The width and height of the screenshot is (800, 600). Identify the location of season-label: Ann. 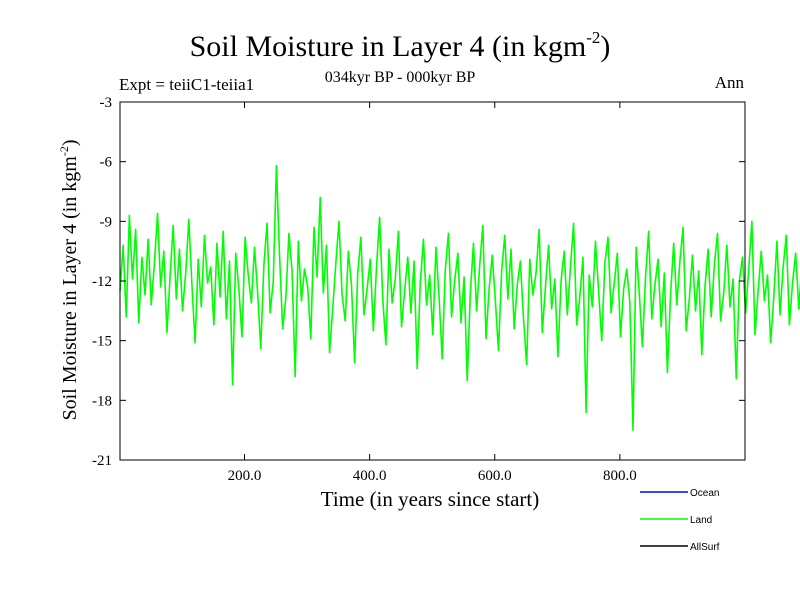
(729, 82).